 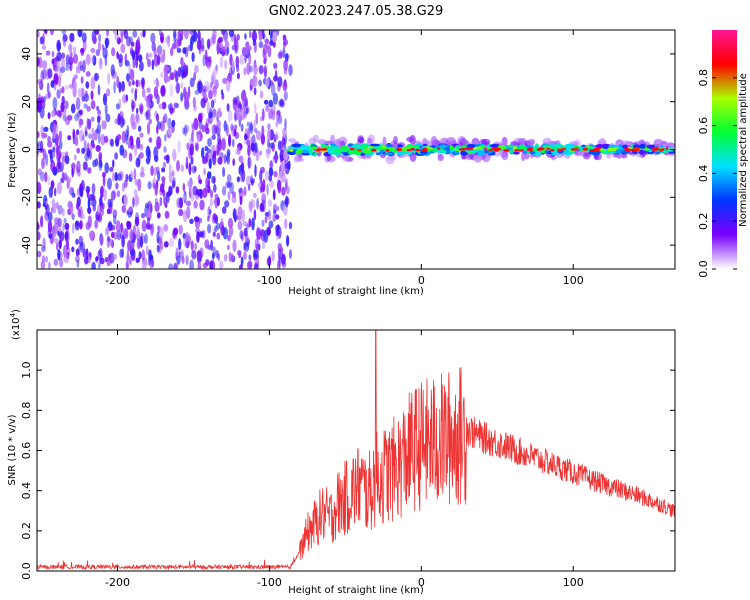 What do you see at coordinates (26, 531) in the screenshot?
I see `y-tick-label: 0.2` at bounding box center [26, 531].